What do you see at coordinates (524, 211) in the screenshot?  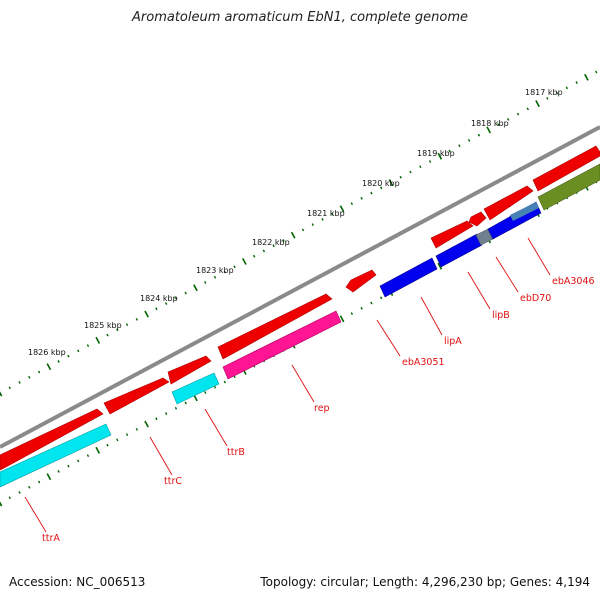 I see `steel-feature` at bounding box center [524, 211].